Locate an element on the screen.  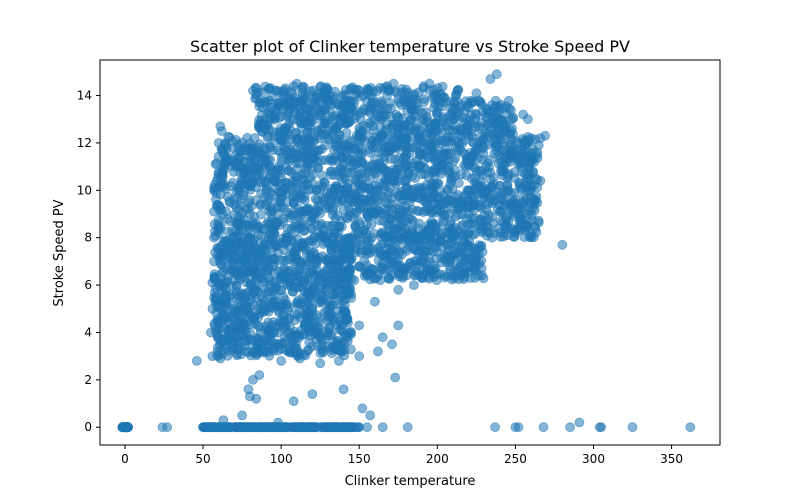
x-tick-label: 300 is located at coordinates (593, 459).